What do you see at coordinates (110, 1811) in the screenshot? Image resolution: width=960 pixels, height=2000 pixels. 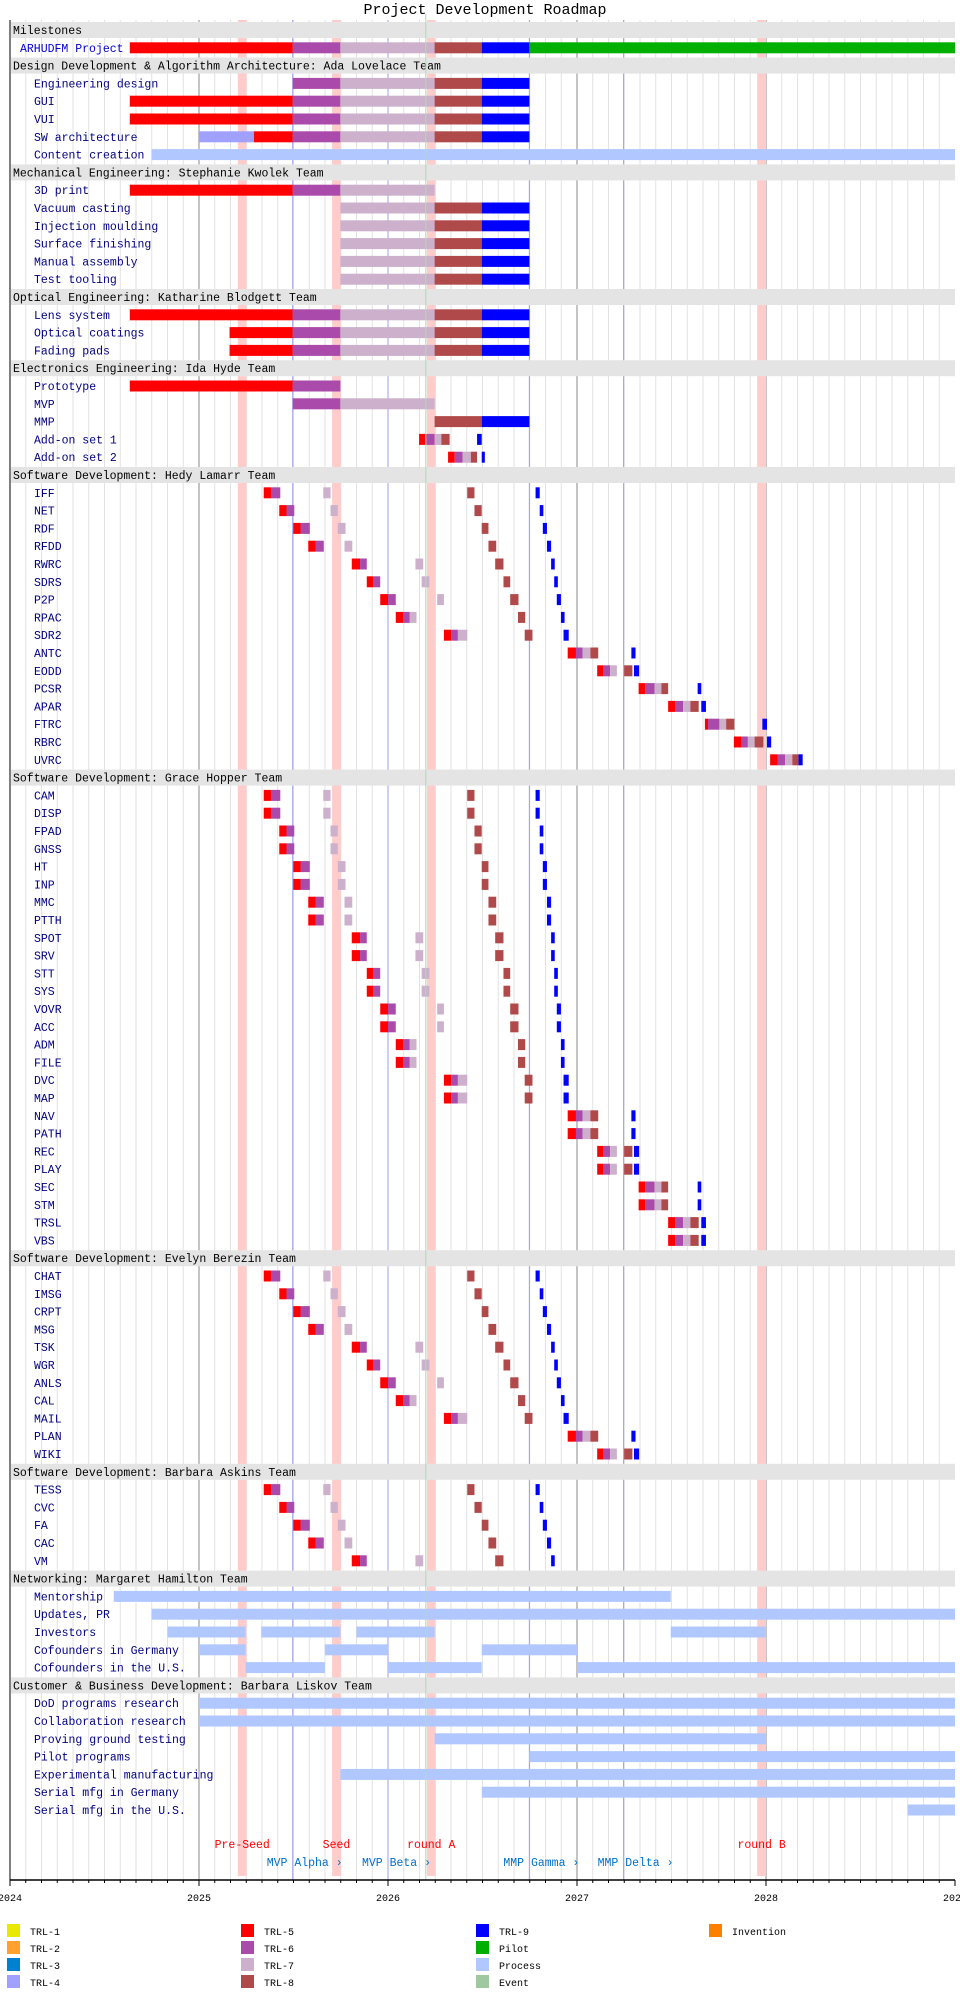 I see `task-label: Serial mfg in the U.S.` at bounding box center [110, 1811].